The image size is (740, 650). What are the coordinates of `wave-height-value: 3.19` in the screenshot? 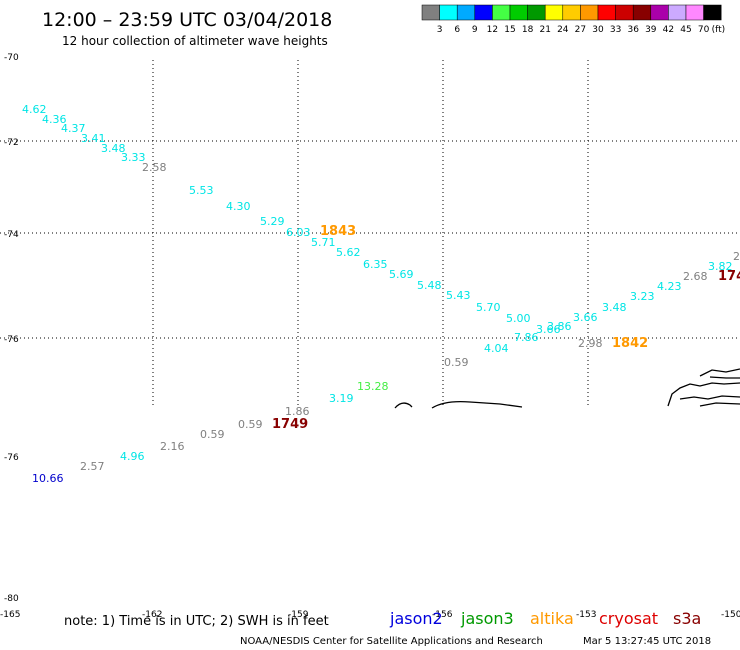 It's located at (341, 398).